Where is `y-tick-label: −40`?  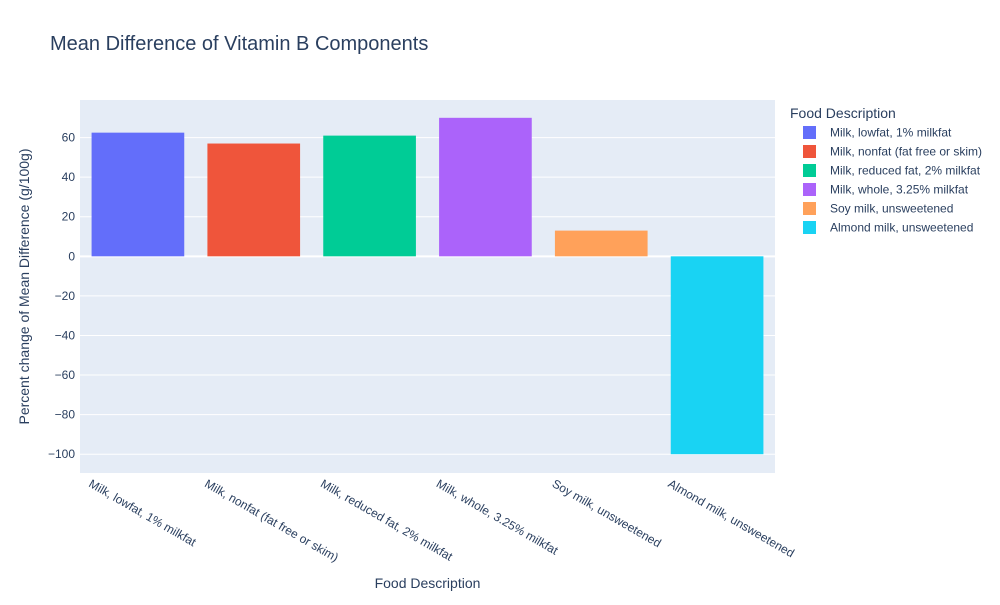
y-tick-label: −40 is located at coordinates (65, 335).